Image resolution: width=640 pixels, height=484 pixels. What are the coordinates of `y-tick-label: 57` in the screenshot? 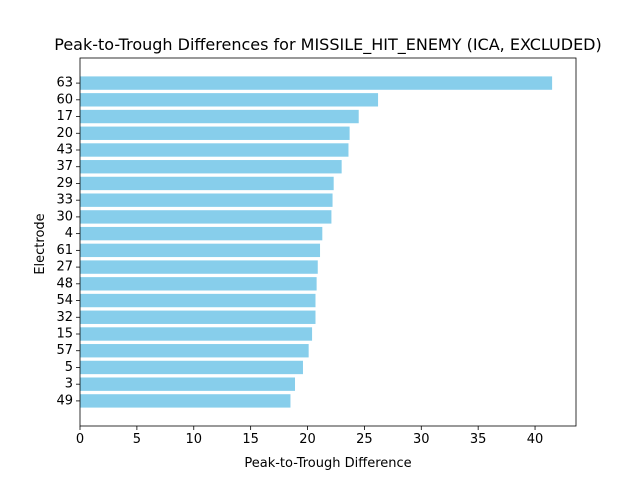 It's located at (64, 350).